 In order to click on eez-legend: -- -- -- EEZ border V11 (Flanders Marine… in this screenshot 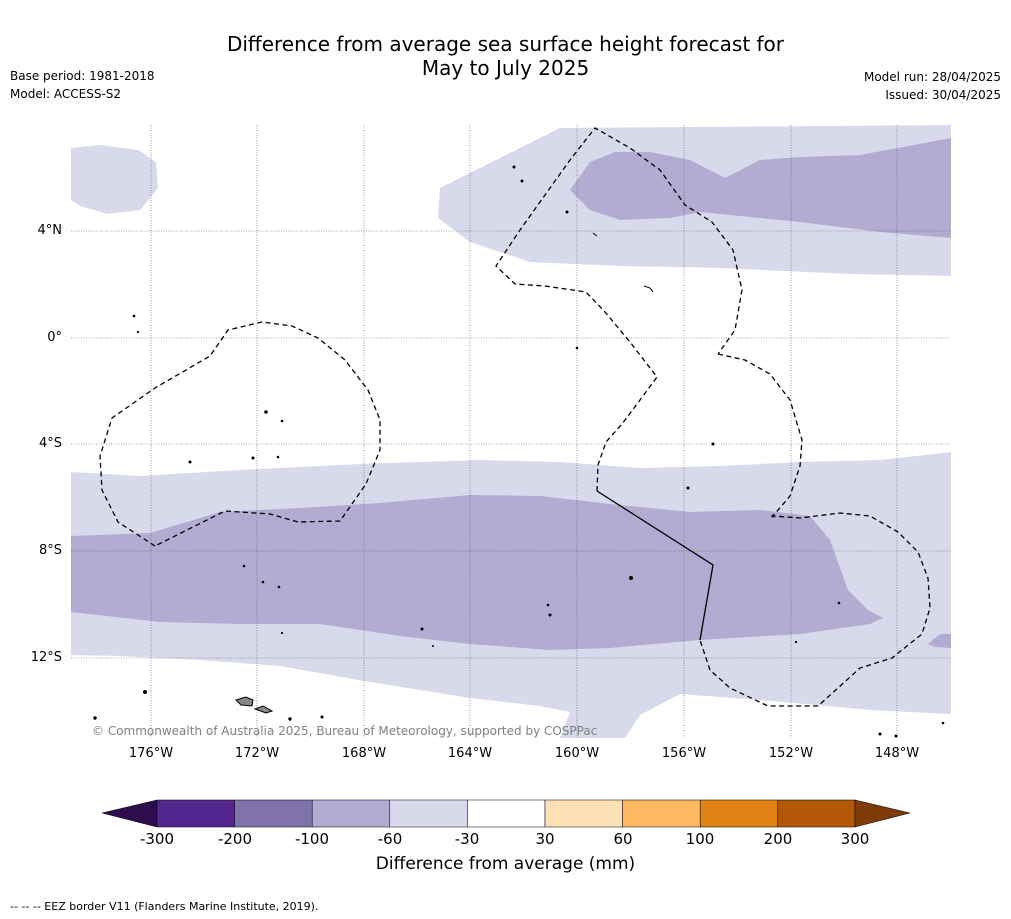, I will do `click(164, 906)`.